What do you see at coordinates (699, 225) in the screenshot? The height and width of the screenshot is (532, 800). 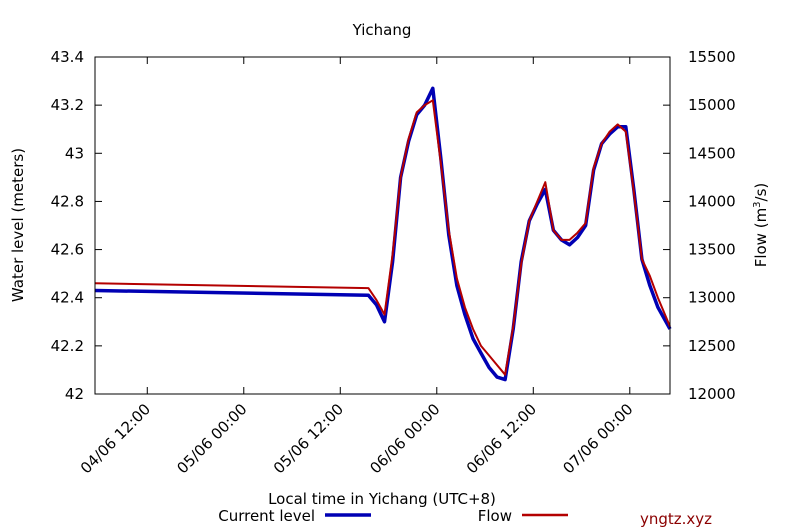 I see `y-axis-right: 12000 12500 13000 13500 14000 14500 15000 15500` at bounding box center [699, 225].